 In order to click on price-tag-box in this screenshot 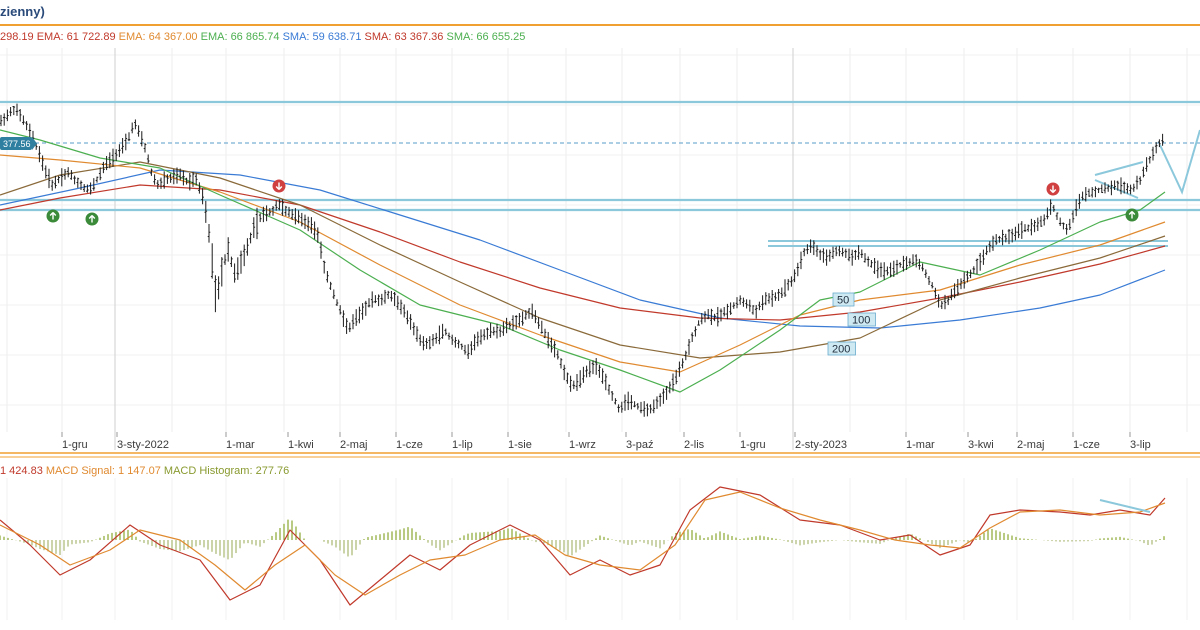, I will do `click(16, 143)`.